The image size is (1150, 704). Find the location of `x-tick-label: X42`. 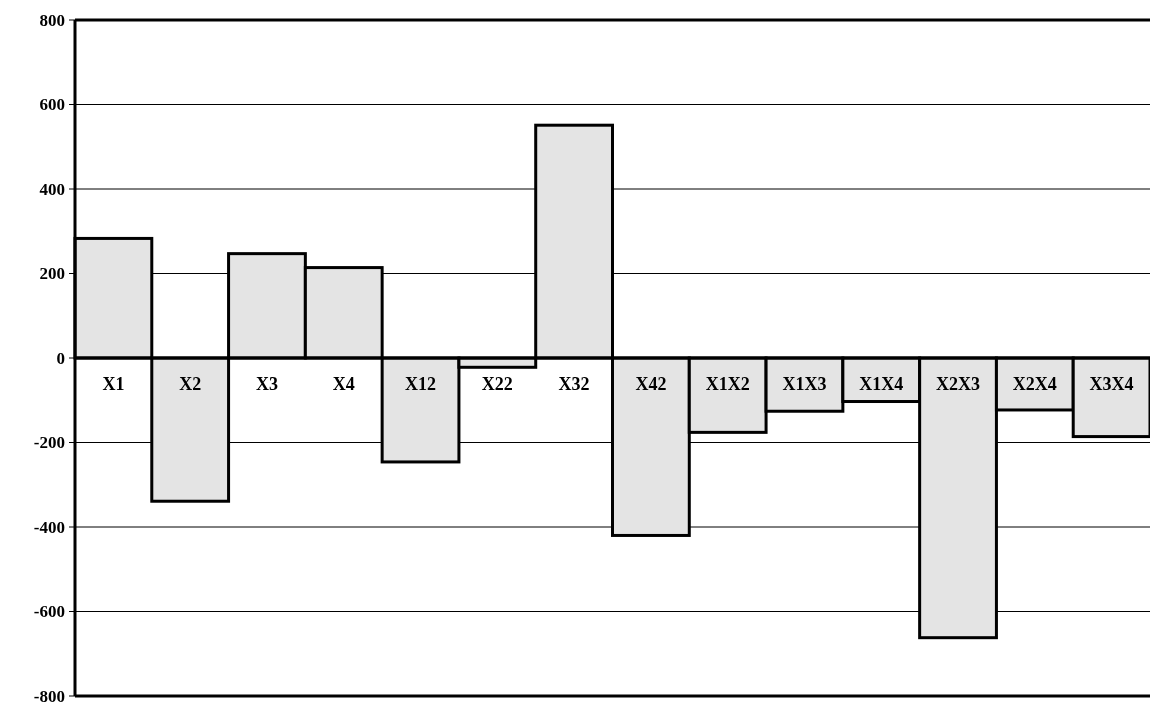

x-tick-label: X42 is located at coordinates (651, 384).